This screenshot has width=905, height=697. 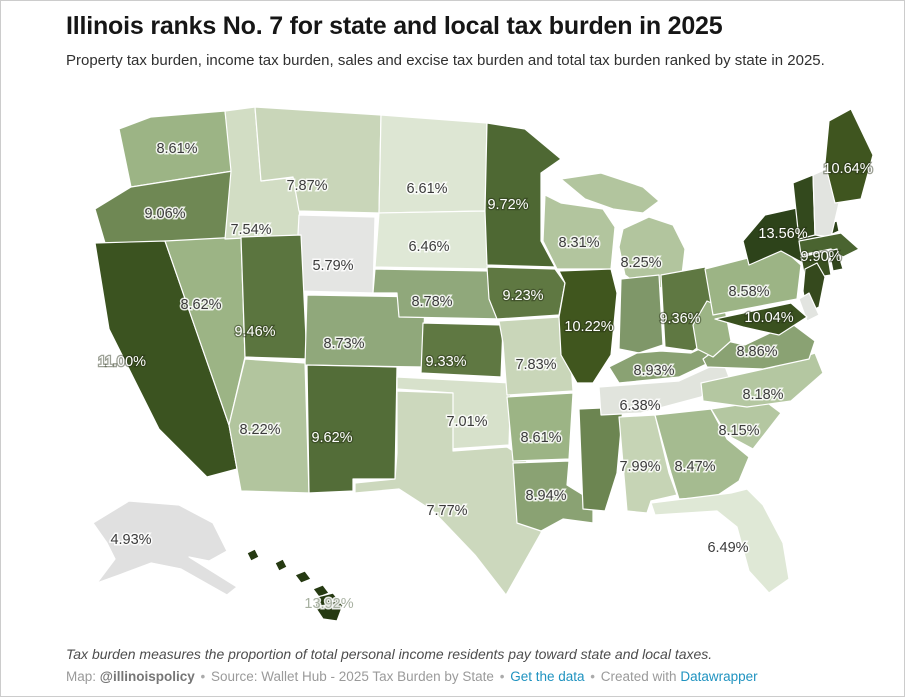 I want to click on state-mn, so click(x=523, y=195).